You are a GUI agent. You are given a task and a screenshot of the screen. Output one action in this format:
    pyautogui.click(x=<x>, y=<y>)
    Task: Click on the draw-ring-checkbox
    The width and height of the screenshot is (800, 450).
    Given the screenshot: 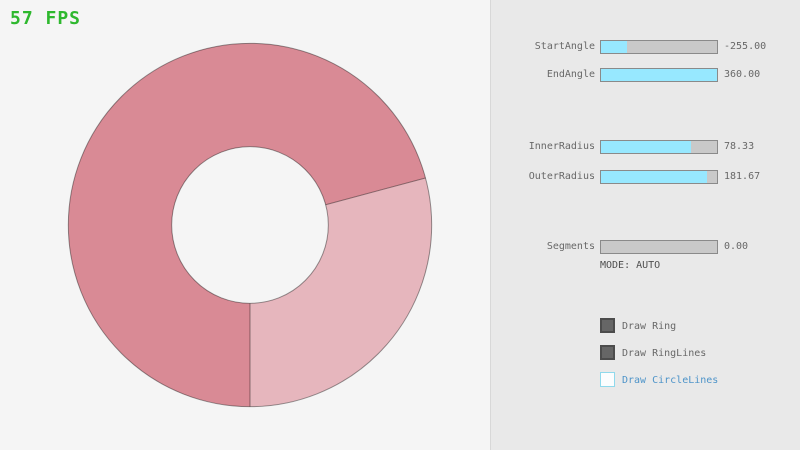 What is the action you would take?
    pyautogui.click(x=607, y=325)
    